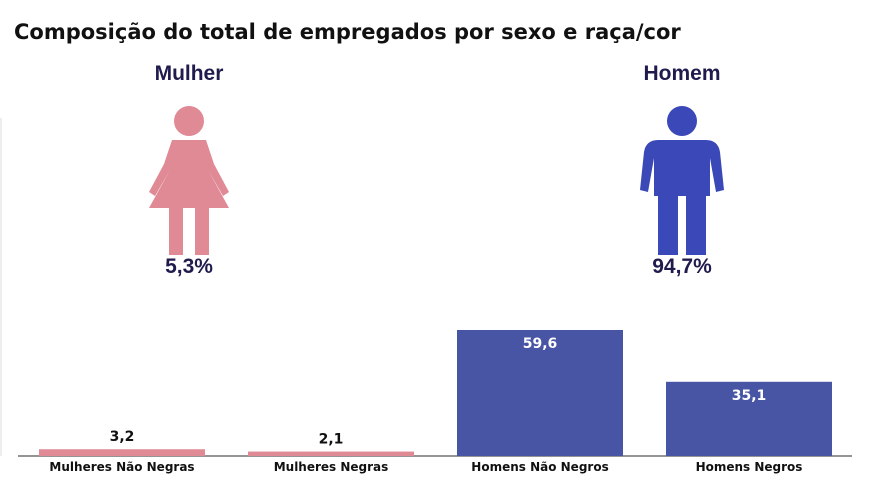 The width and height of the screenshot is (871, 501). Describe the element at coordinates (682, 180) in the screenshot. I see `man-icon` at that location.